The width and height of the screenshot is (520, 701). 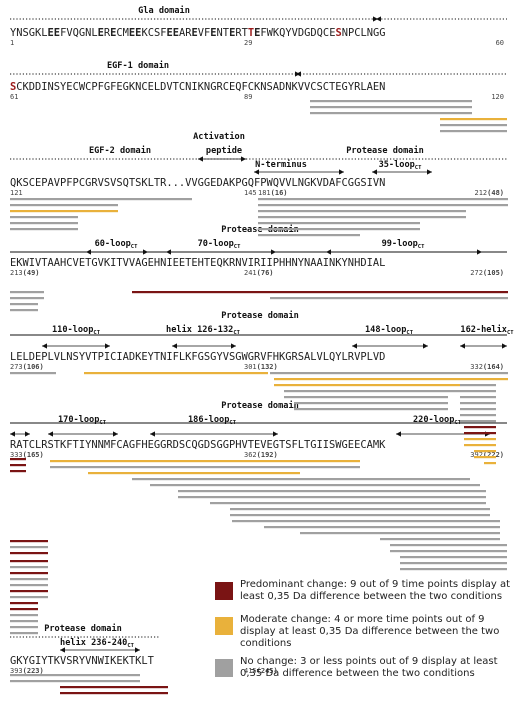 I want to click on residue-number: 213(49), so click(x=25, y=273).